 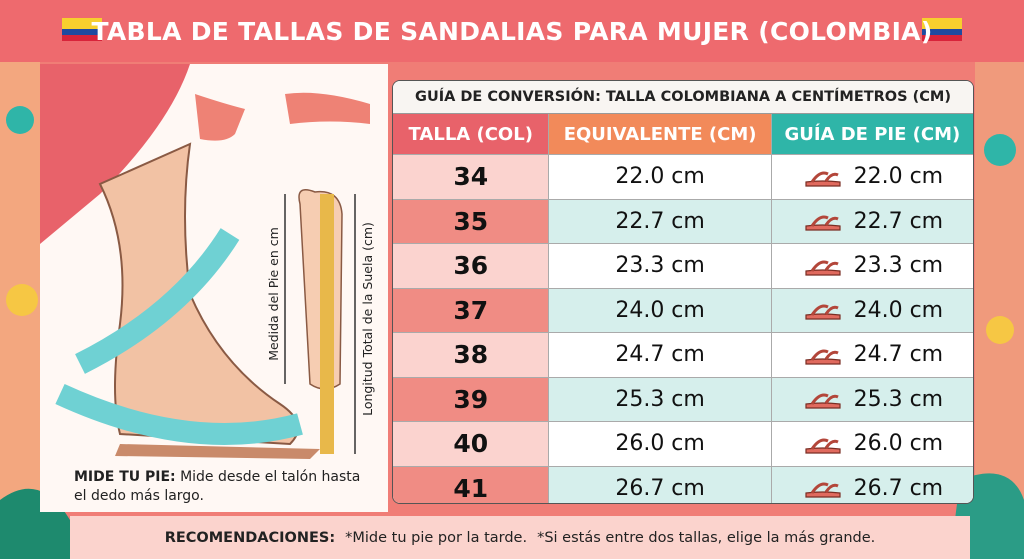 I want to click on table-cell: 37, so click(x=471, y=310).